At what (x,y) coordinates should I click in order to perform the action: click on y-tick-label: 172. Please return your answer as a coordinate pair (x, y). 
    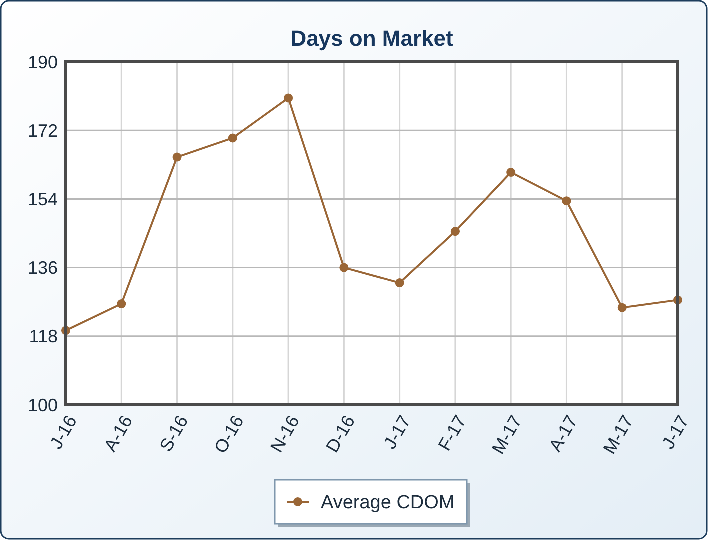
    Looking at the image, I should click on (43, 130).